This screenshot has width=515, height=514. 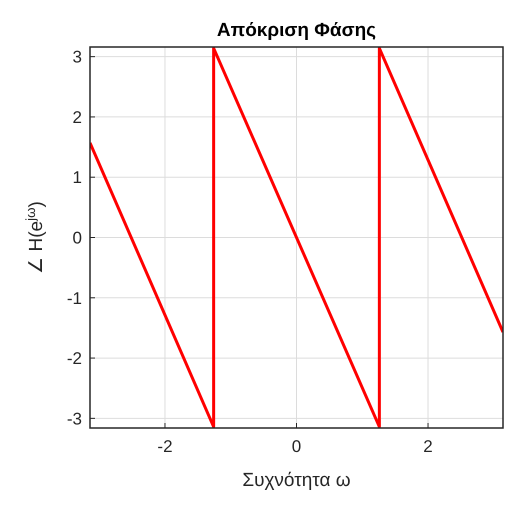 What do you see at coordinates (165, 446) in the screenshot?
I see `x-tick-label: -2` at bounding box center [165, 446].